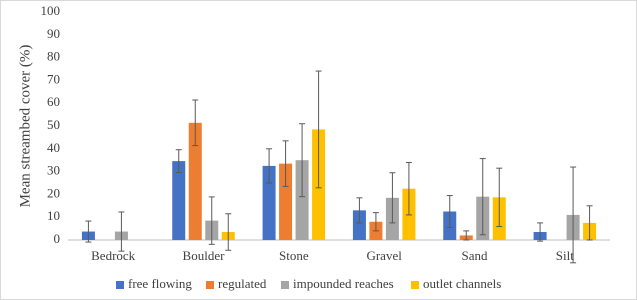 The width and height of the screenshot is (637, 300). Describe the element at coordinates (51, 10) in the screenshot. I see `y-tick-label: 100` at that location.